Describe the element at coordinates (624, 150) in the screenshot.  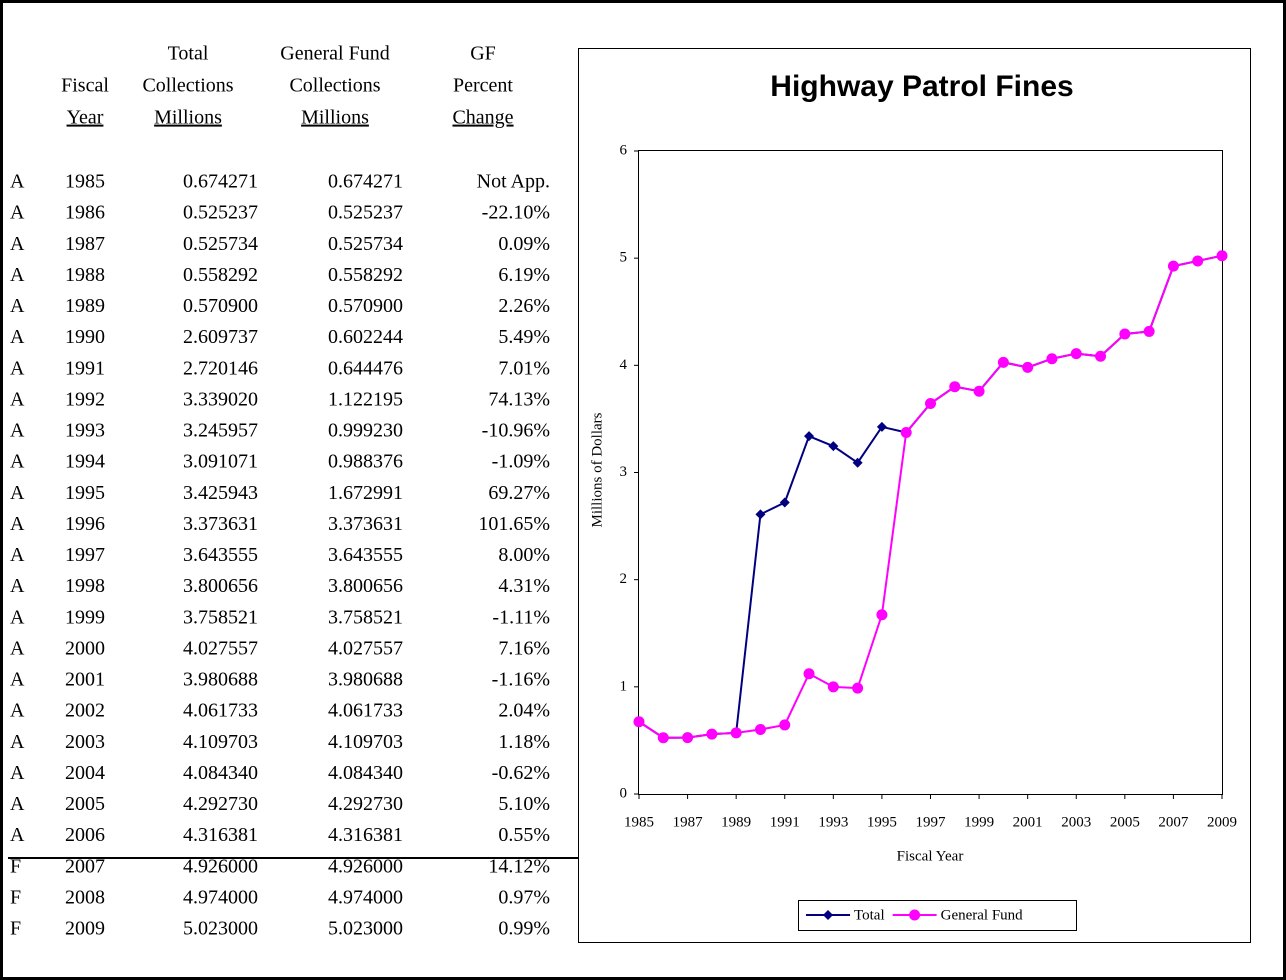
I see `y-tick-label: 6` at that location.